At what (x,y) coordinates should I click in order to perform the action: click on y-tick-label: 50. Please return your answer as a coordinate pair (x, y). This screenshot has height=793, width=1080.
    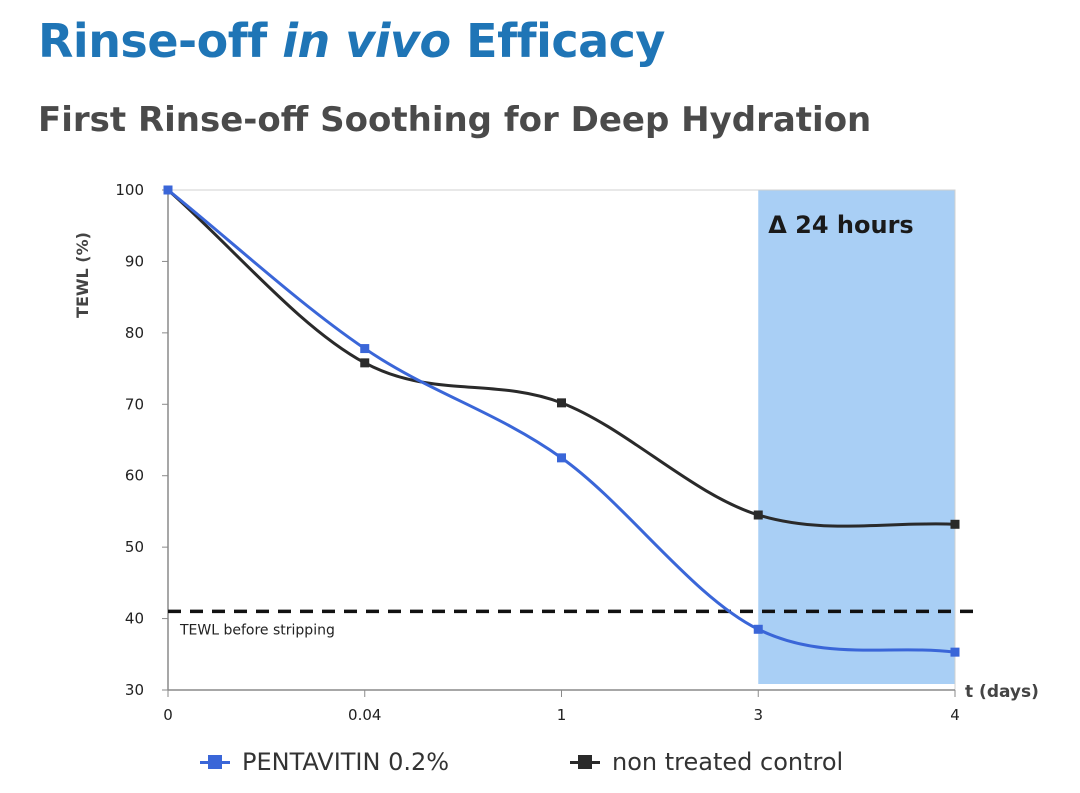
    Looking at the image, I should click on (134, 547).